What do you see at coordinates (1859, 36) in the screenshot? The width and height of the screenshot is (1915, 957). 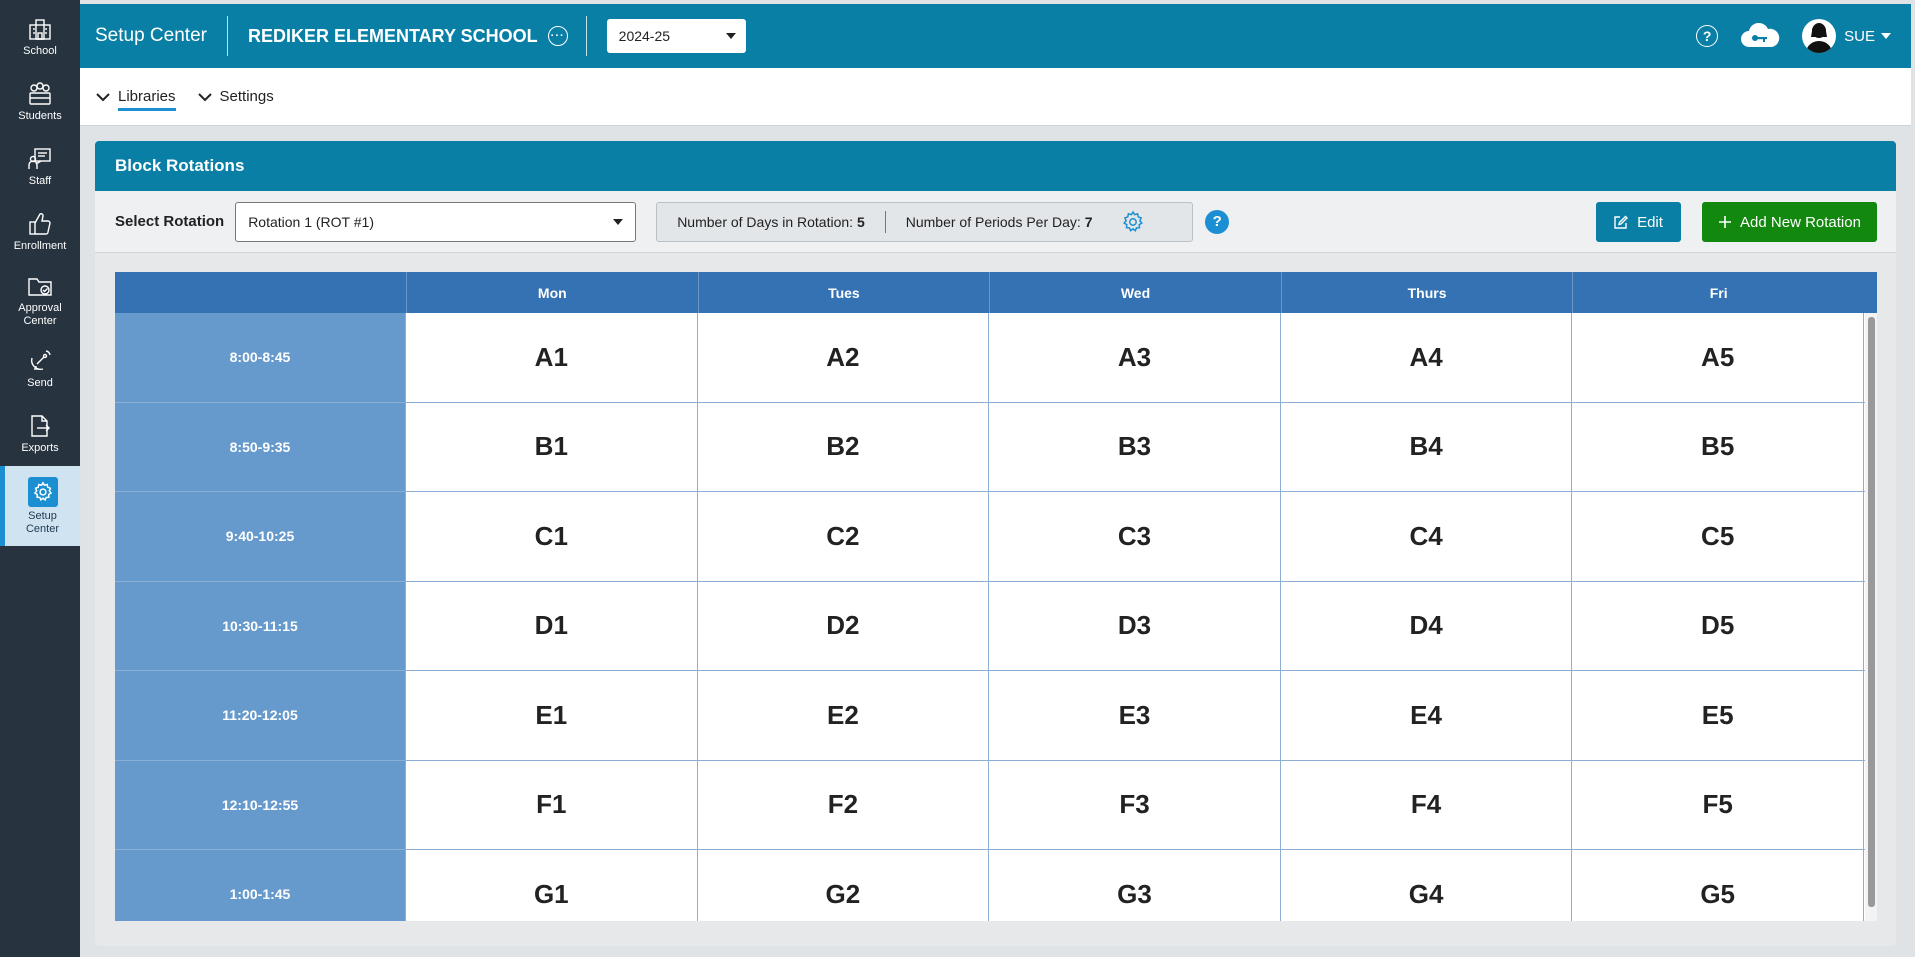 I see `user-name: SUE` at bounding box center [1859, 36].